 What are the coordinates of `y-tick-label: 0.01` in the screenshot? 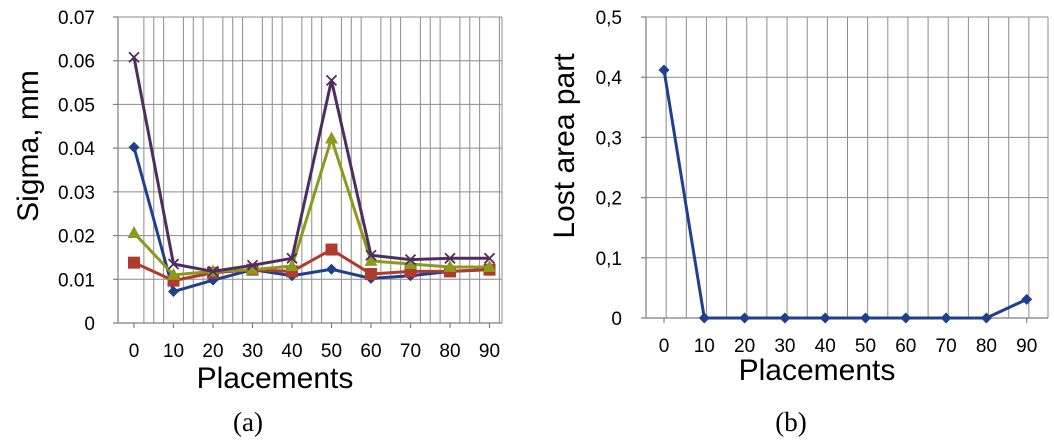 It's located at (76, 280).